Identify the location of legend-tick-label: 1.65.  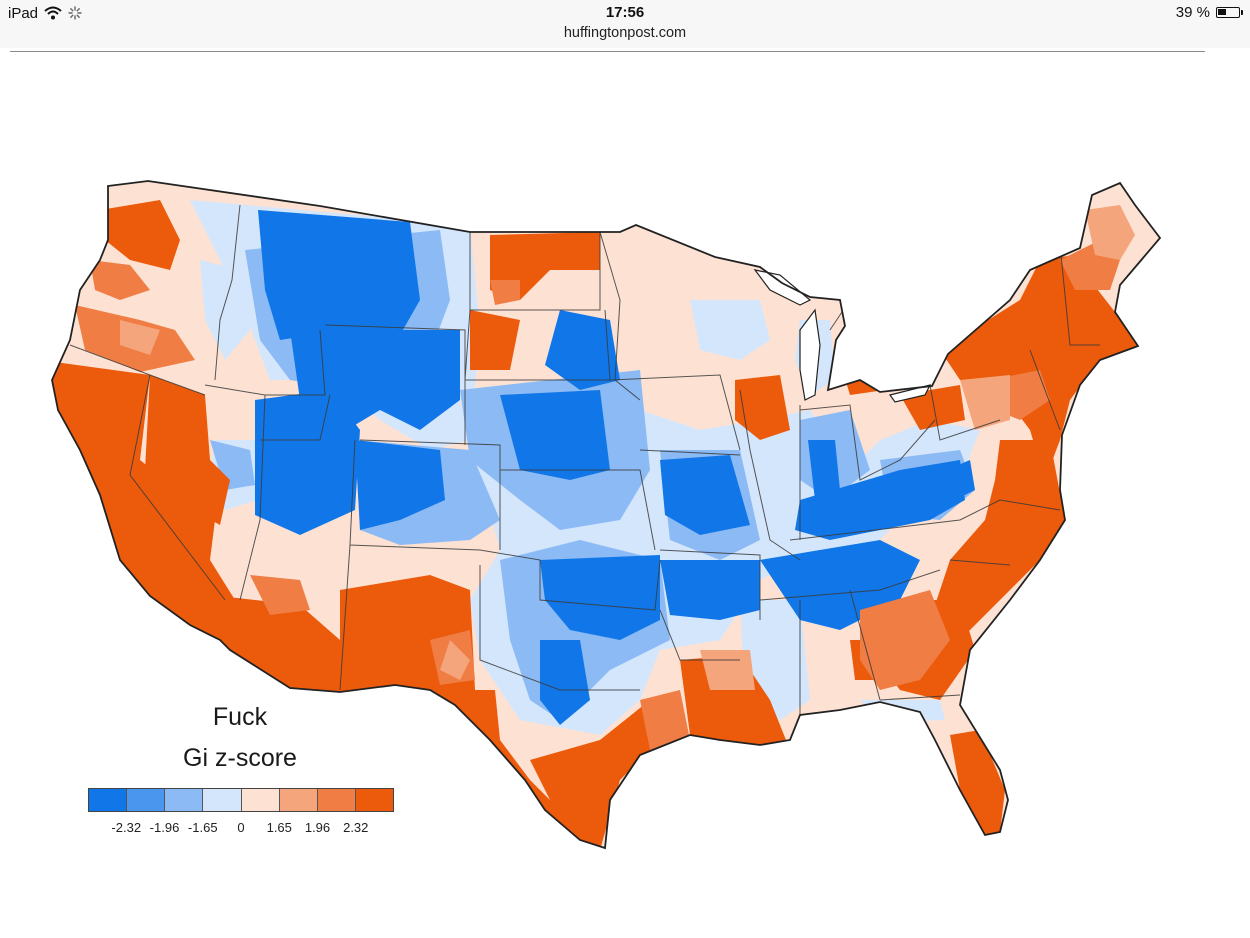
(279, 827).